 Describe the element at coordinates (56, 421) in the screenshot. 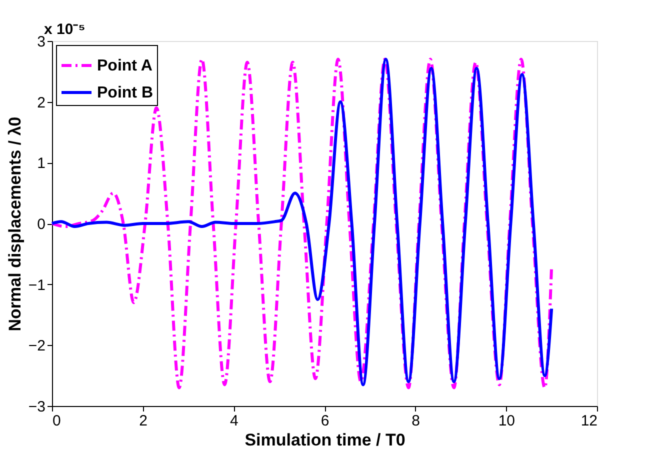

I see `x-tick-label: 0` at that location.